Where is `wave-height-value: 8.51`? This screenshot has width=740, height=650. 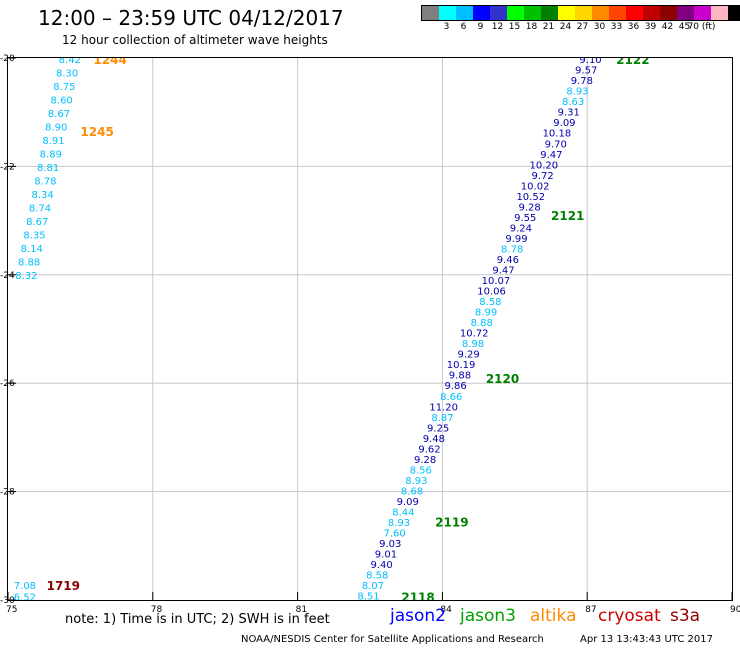
wave-height-value: 8.51 is located at coordinates (368, 596).